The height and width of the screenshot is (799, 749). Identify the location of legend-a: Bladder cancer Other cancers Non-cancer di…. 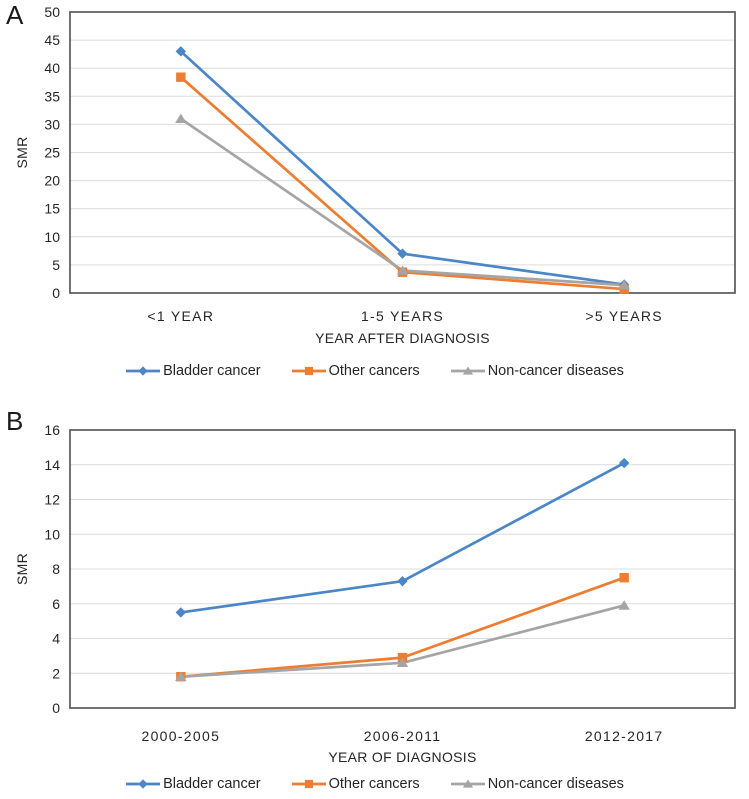
(374, 371).